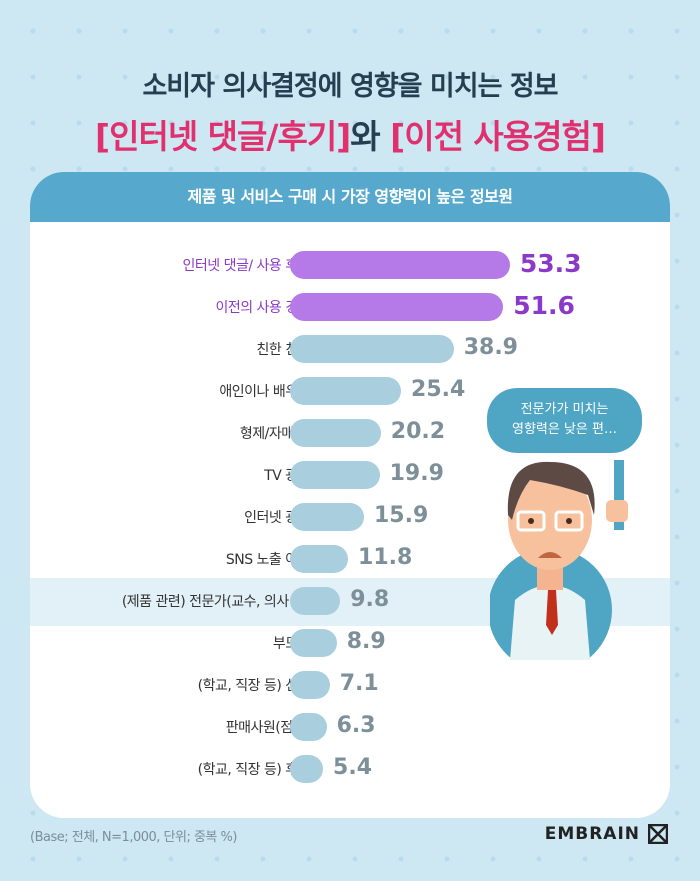 The image size is (700, 881). I want to click on bar-value: 38.9, so click(490, 347).